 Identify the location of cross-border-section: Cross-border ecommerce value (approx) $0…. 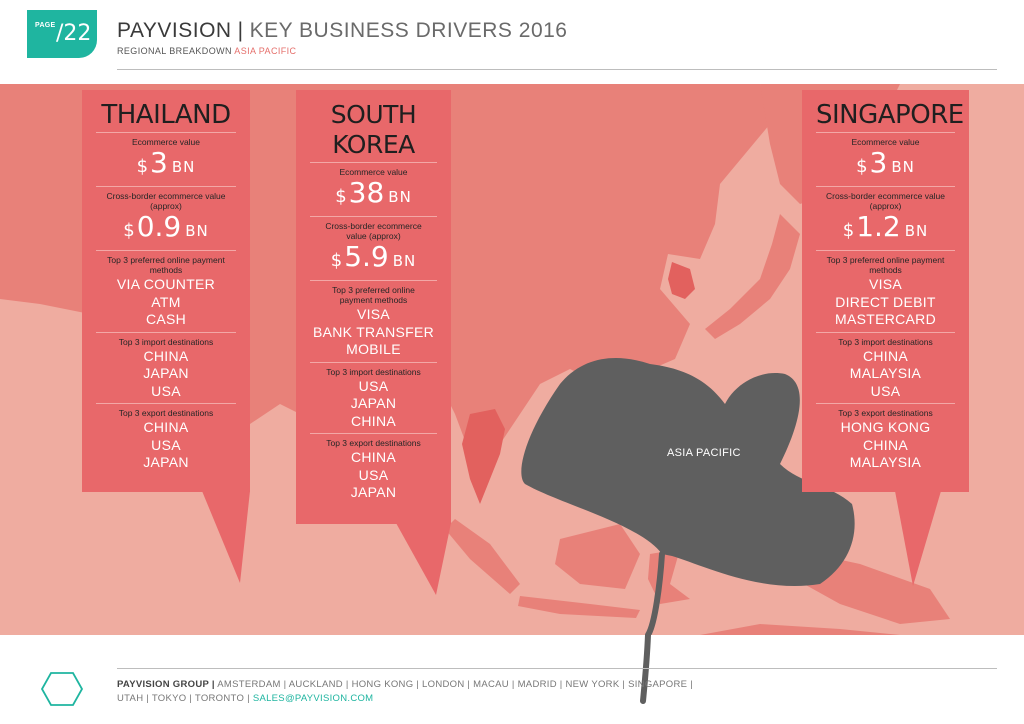
(166, 221).